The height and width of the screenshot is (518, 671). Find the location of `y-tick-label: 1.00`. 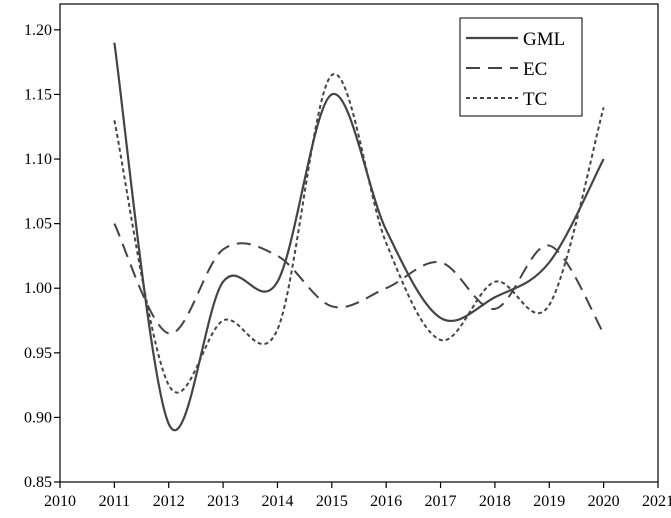

y-tick-label: 1.00 is located at coordinates (38, 288).